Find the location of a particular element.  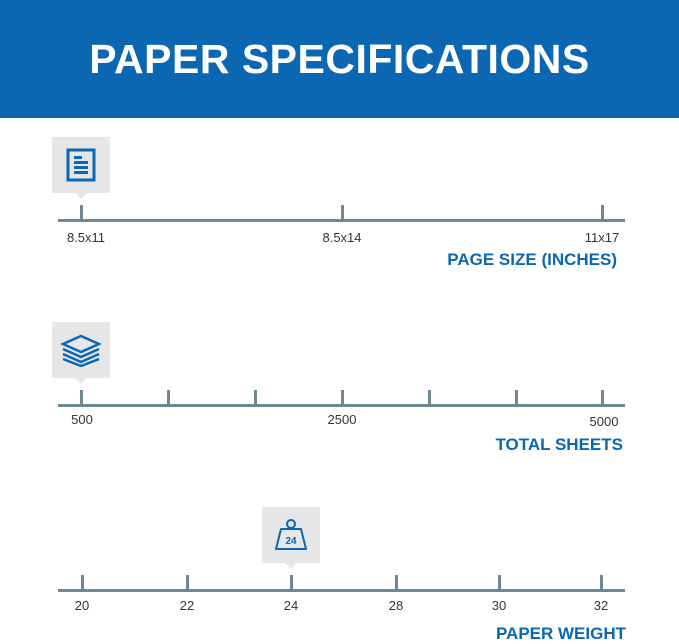

tick-label: 8.5x11 is located at coordinates (86, 237).